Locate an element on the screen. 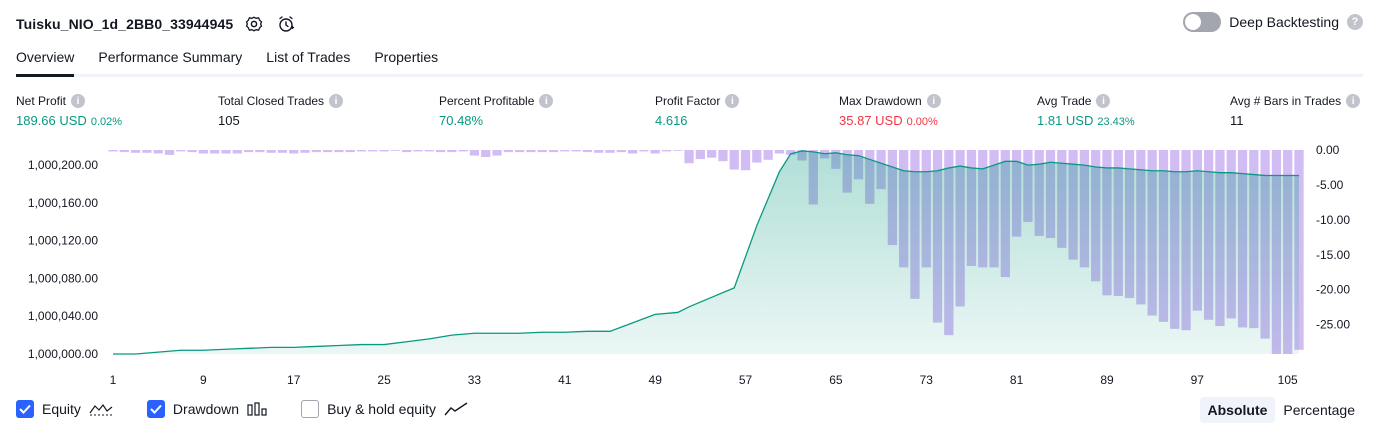 The image size is (1379, 435). x-tick-label: 17 is located at coordinates (294, 380).